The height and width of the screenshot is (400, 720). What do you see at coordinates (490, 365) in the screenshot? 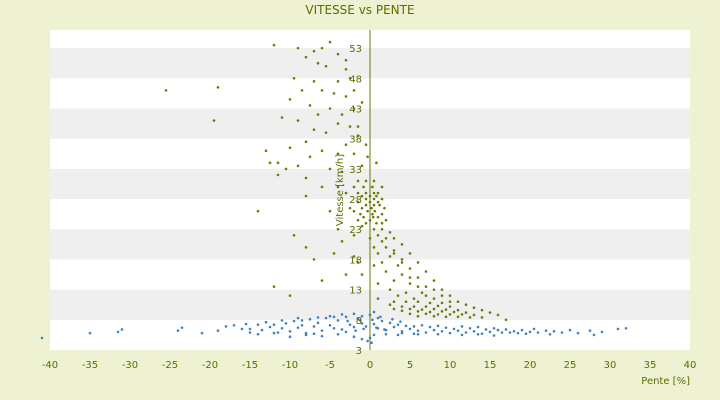
I see `x-tick-label: 15` at bounding box center [490, 365].